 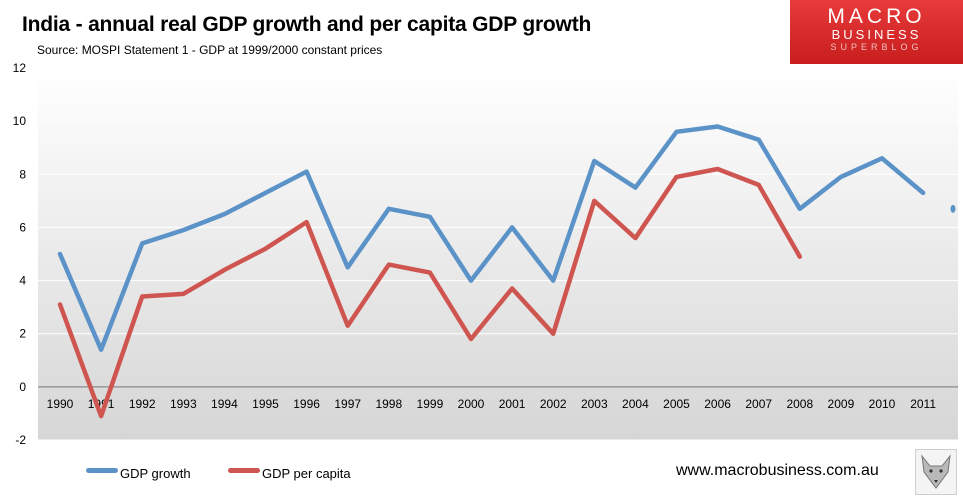 I want to click on x-tick-label: 1996, so click(x=306, y=404).